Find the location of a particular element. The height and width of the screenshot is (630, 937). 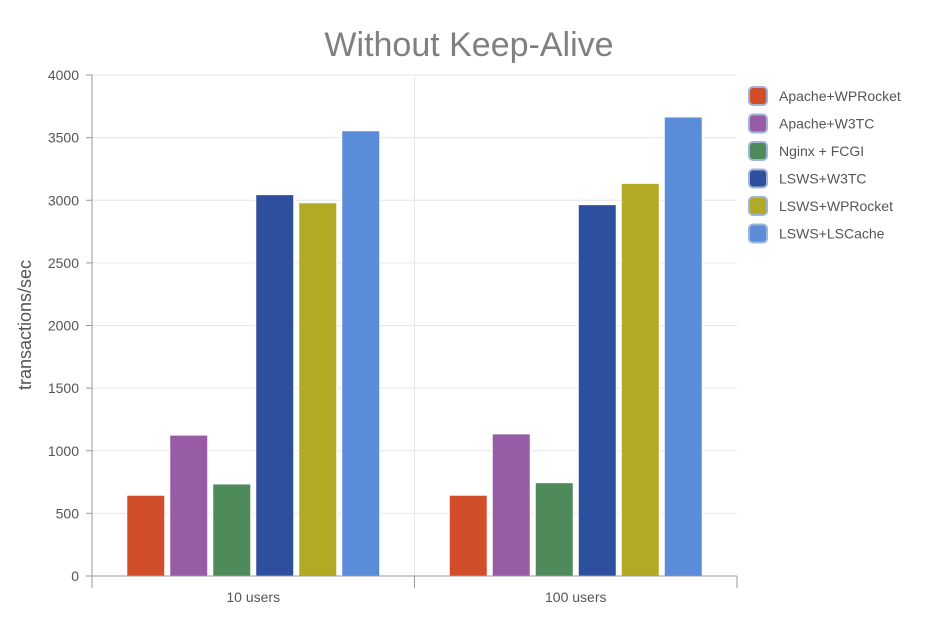

legend-item: Apache+W3TC is located at coordinates (811, 123).